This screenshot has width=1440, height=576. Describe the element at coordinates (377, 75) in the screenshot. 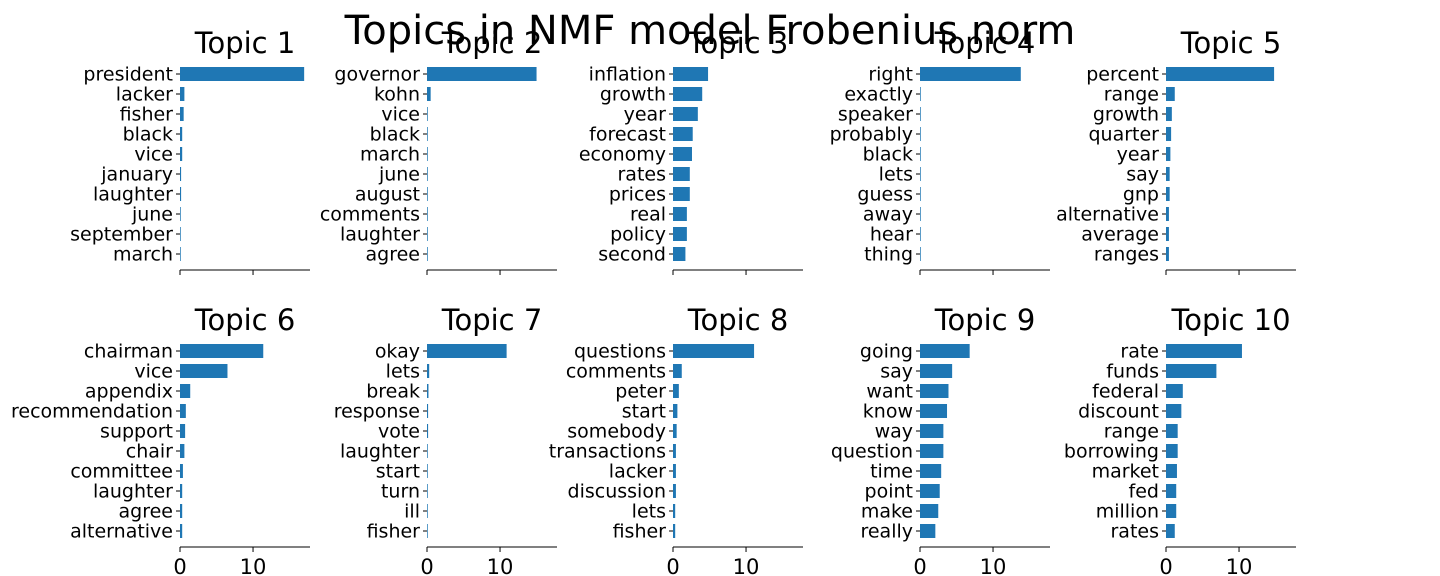

I see `category-label: governor` at that location.